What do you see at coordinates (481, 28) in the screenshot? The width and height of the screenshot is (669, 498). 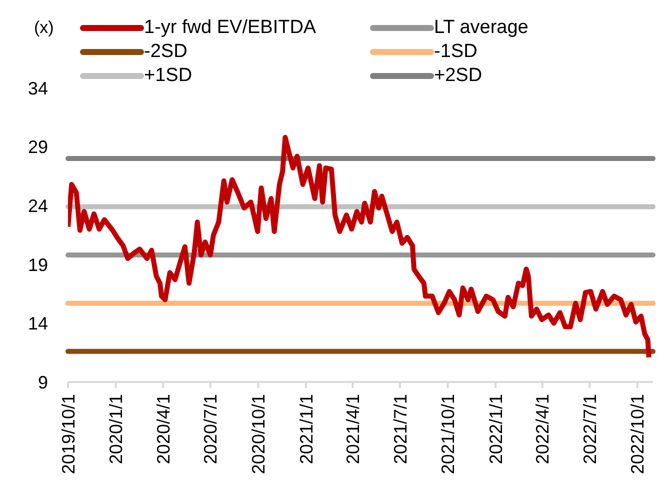 I see `legend-label: LT average` at bounding box center [481, 28].